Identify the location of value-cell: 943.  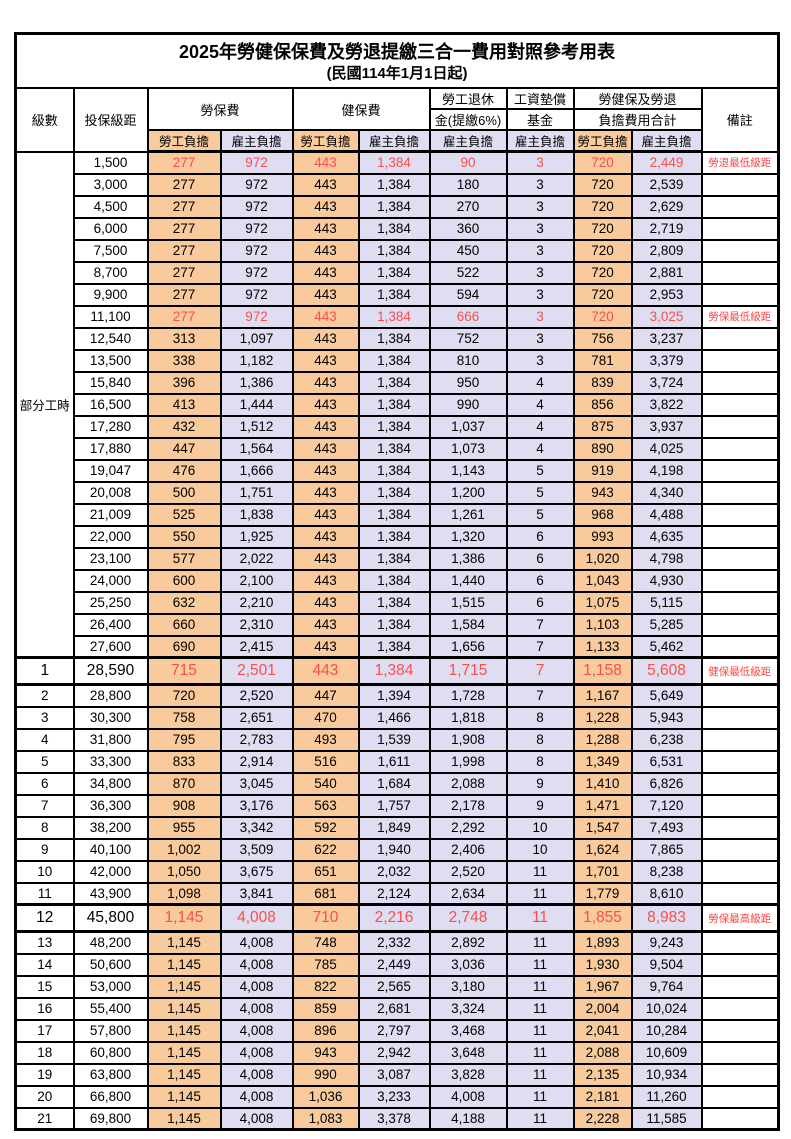
(602, 492).